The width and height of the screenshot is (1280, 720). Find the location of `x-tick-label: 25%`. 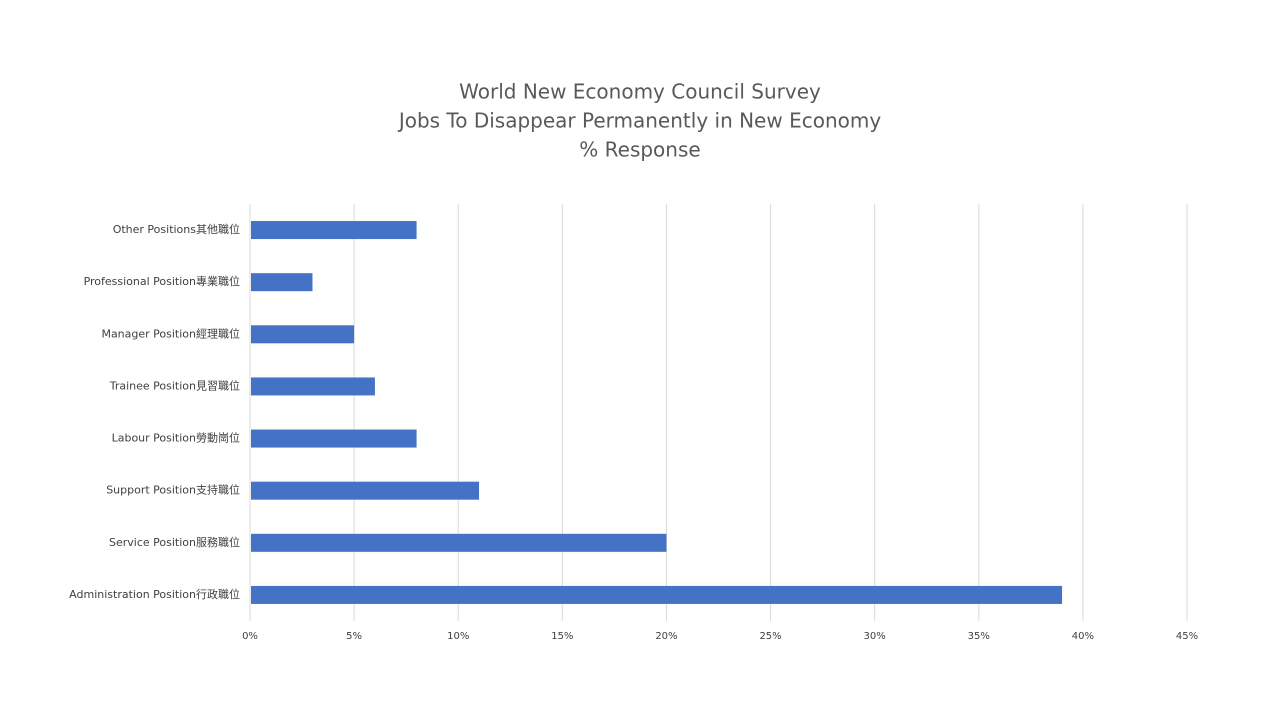

x-tick-label: 25% is located at coordinates (770, 636).